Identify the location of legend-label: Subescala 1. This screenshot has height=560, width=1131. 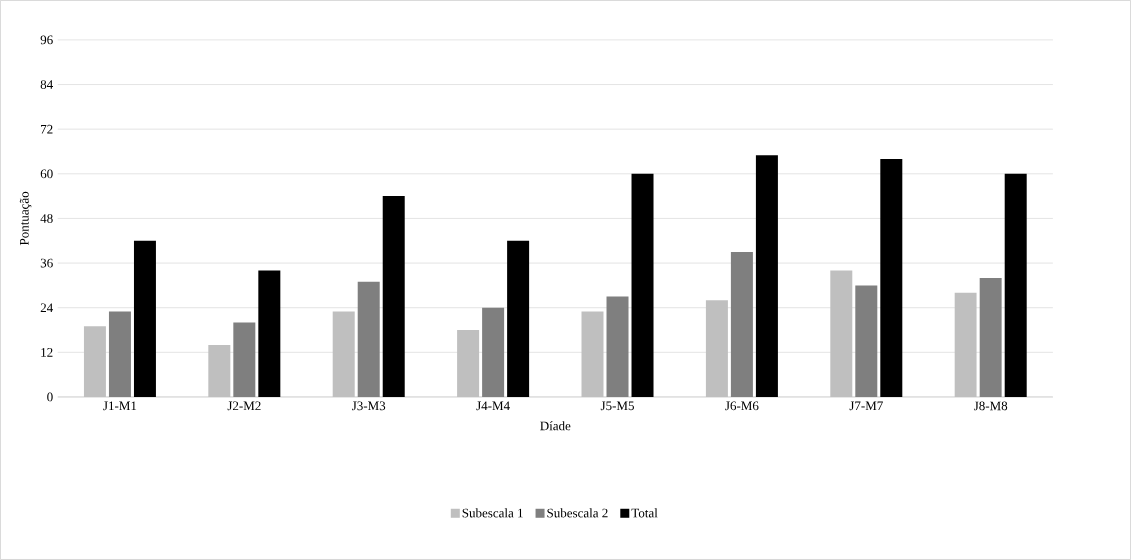
(492, 513).